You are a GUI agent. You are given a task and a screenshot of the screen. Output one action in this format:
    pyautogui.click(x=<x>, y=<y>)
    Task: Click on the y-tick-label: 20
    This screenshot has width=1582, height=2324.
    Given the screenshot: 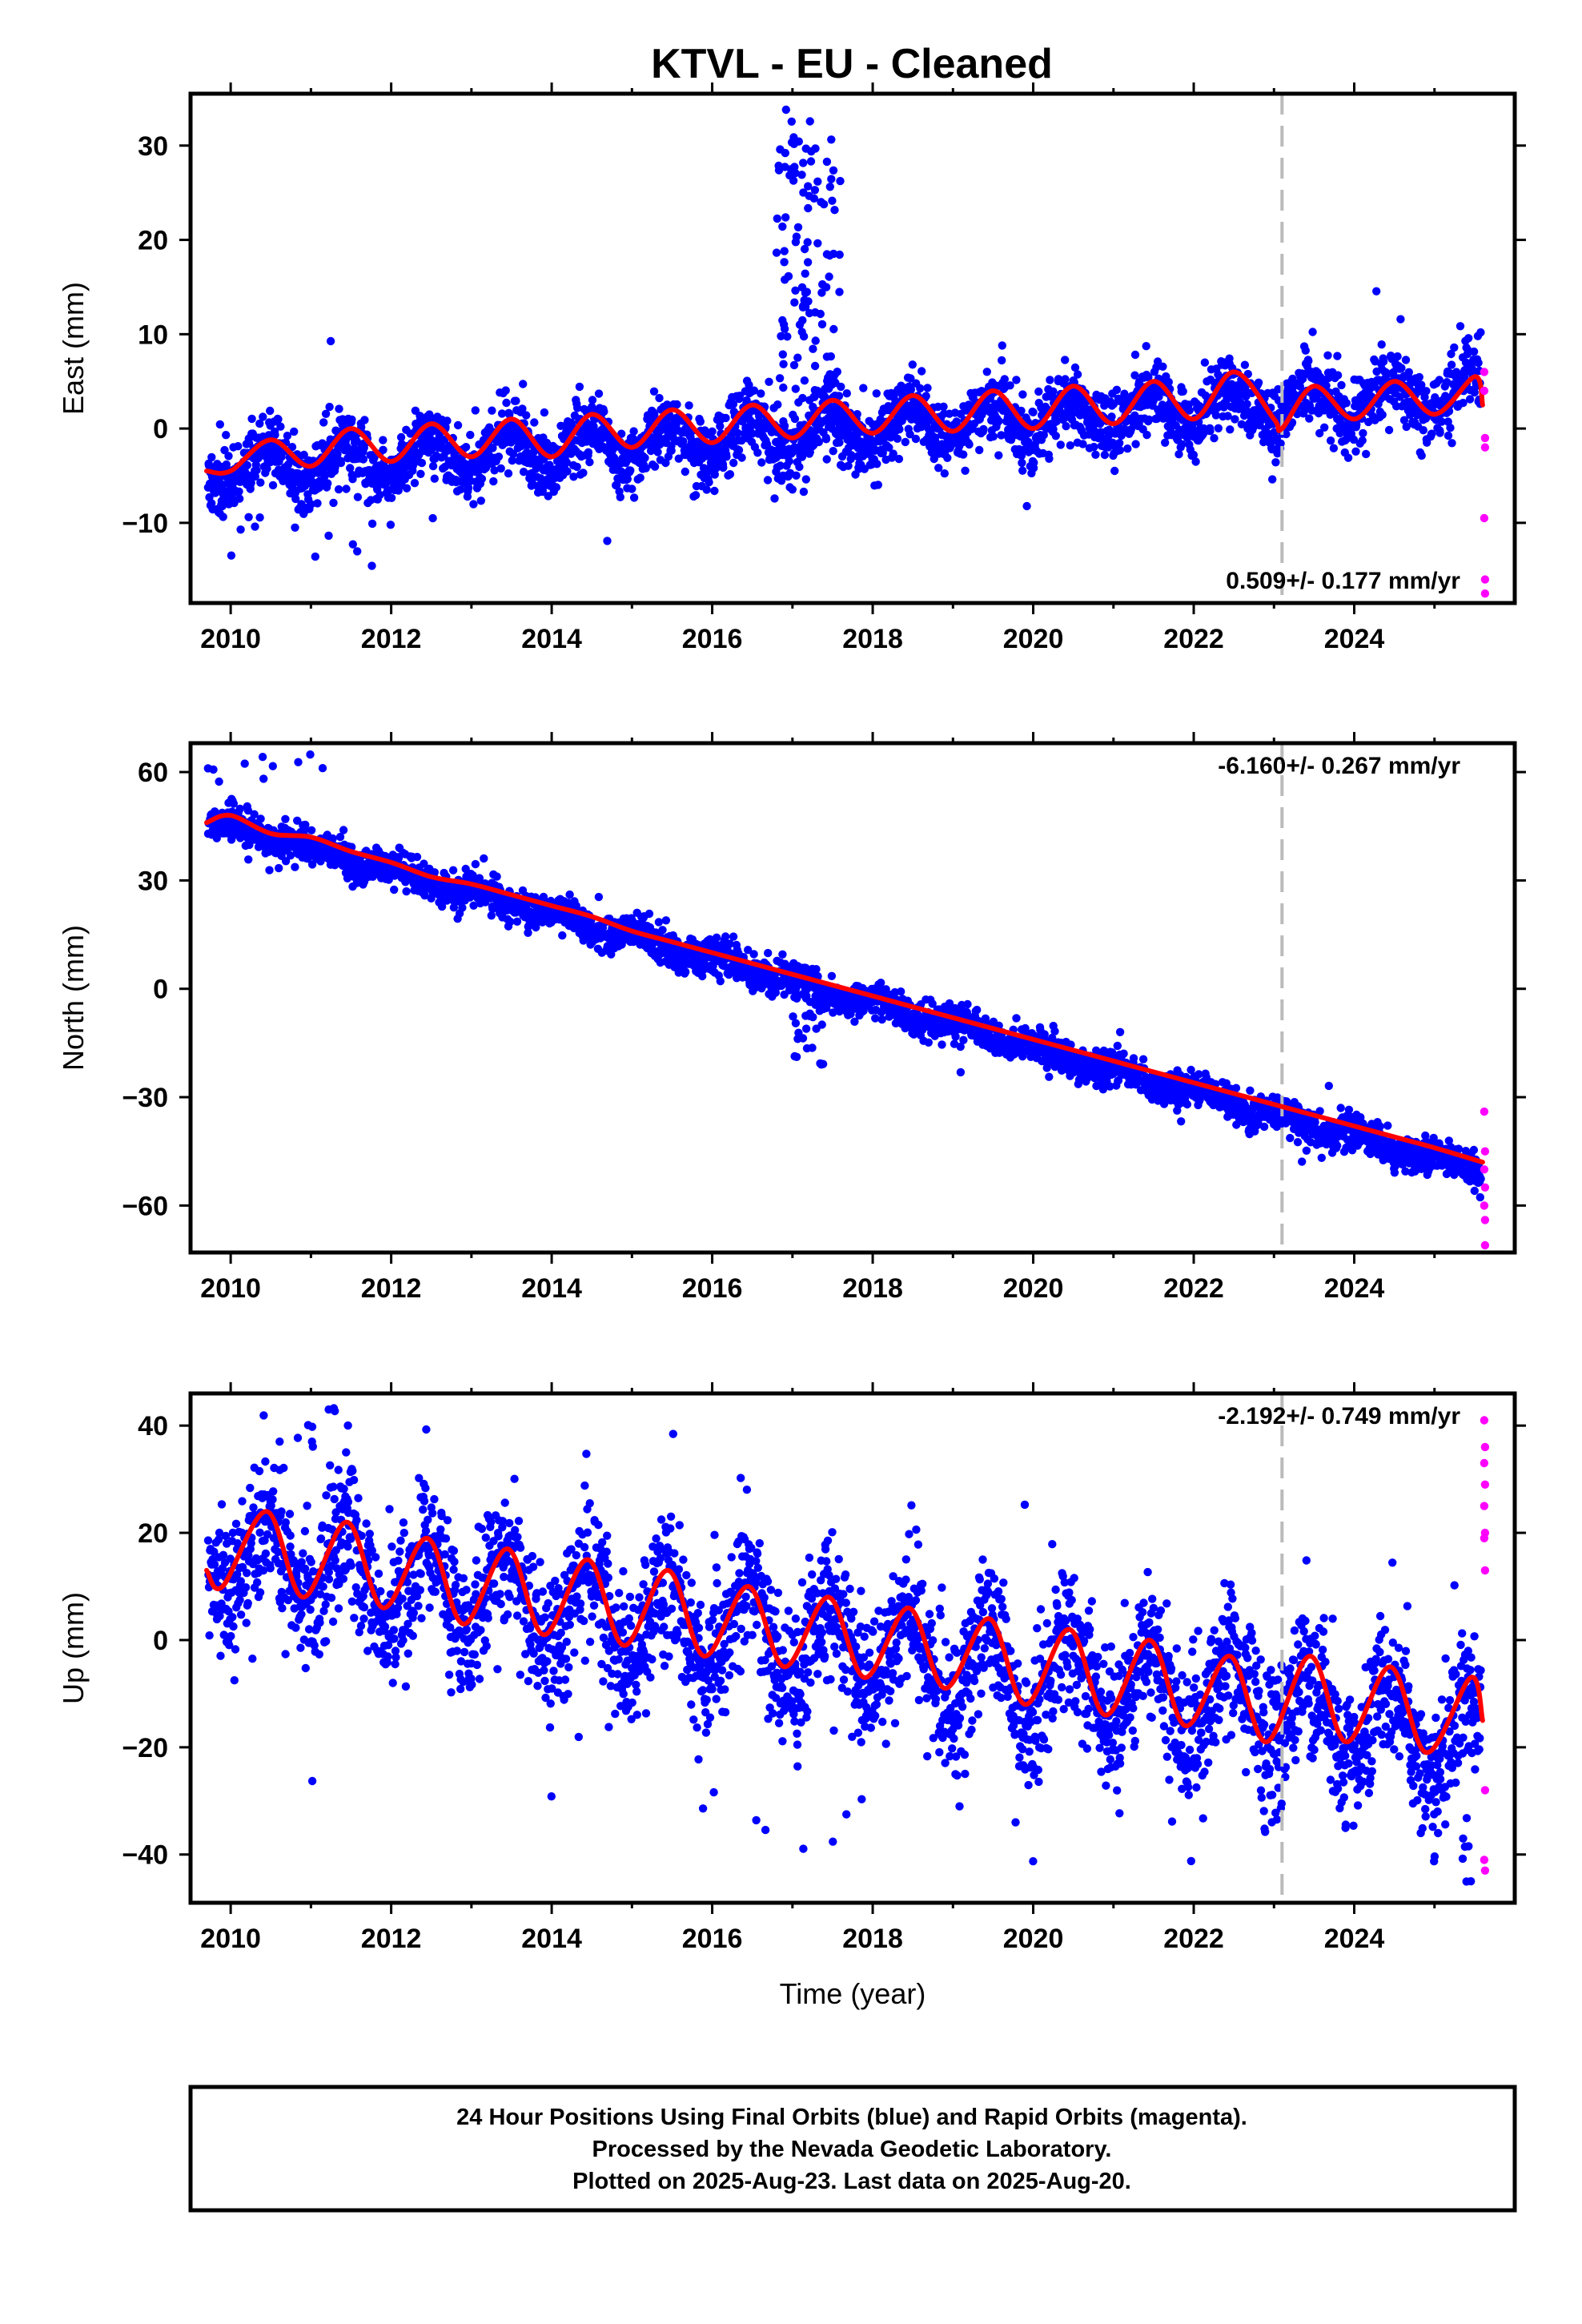 What is the action you would take?
    pyautogui.click(x=153, y=241)
    